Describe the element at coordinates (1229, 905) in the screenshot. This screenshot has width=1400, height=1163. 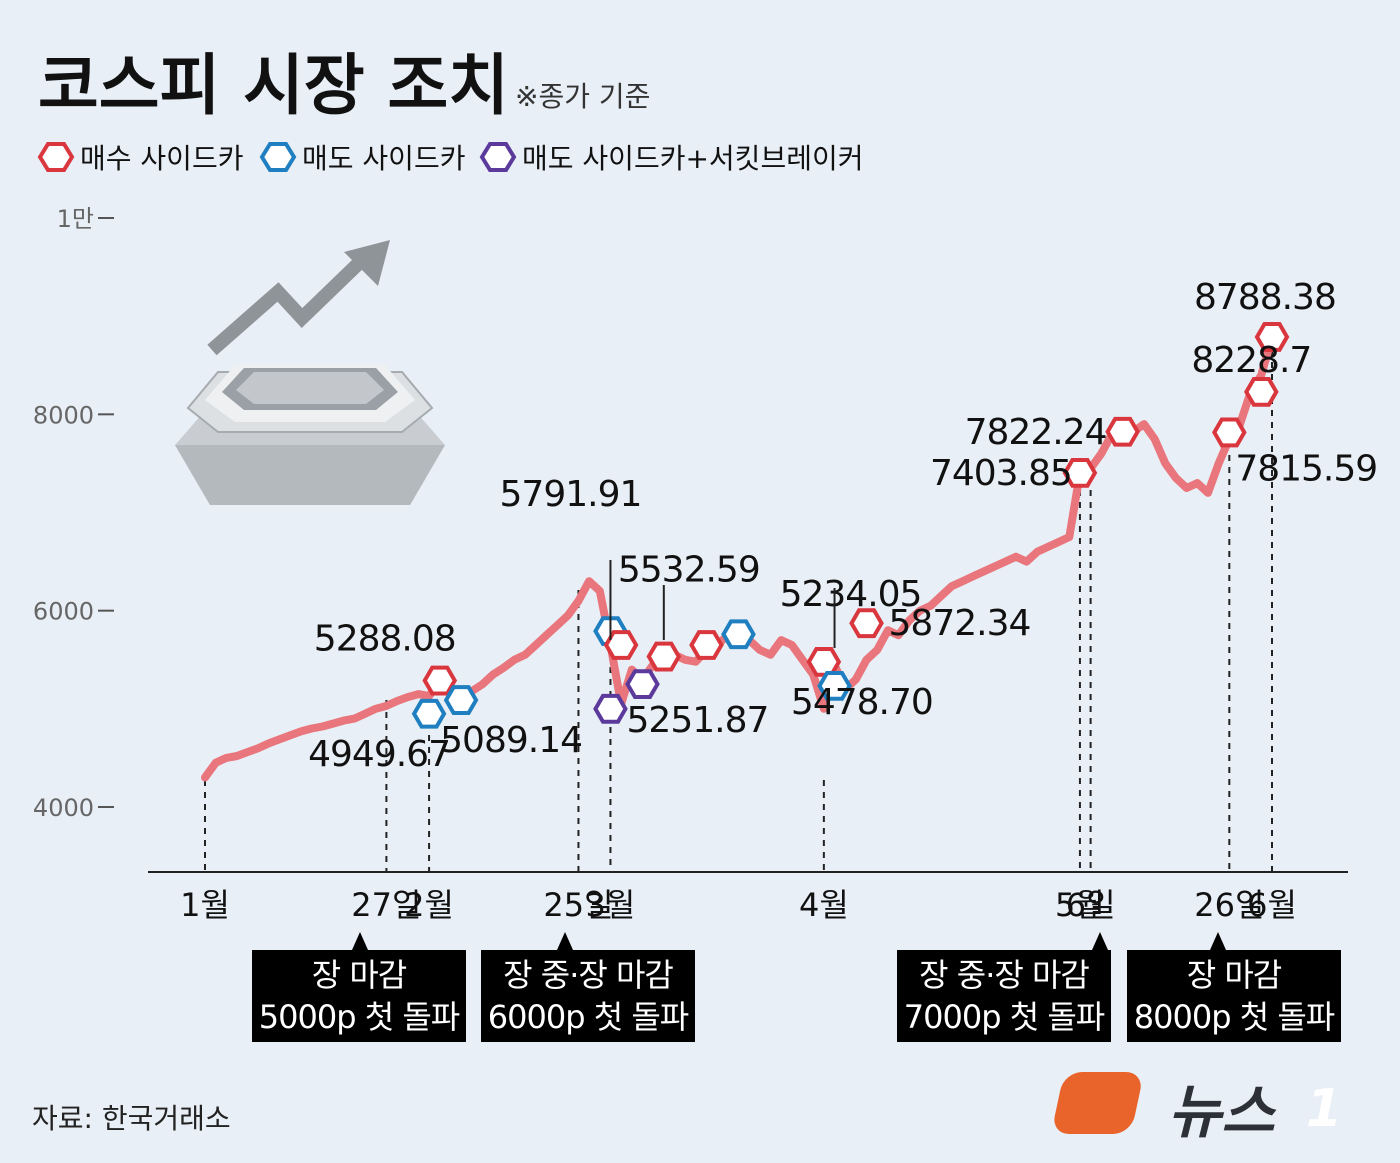
I see `x-tick-label: 26일` at that location.